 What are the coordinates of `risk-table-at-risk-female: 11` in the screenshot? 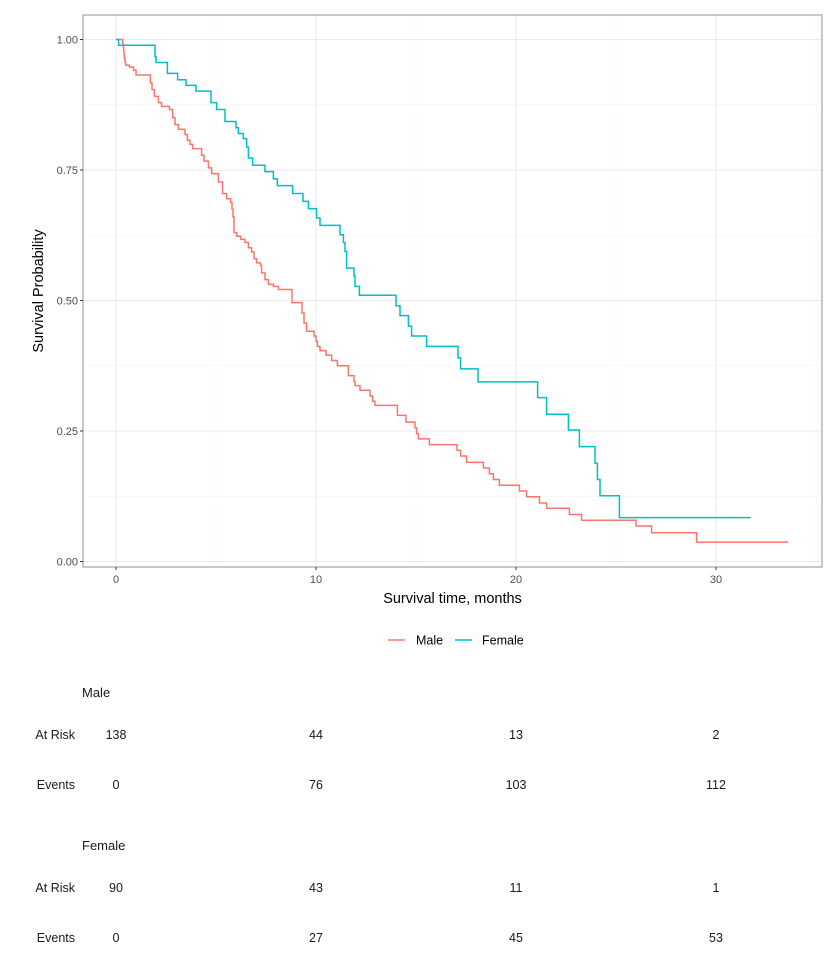 It's located at (516, 888).